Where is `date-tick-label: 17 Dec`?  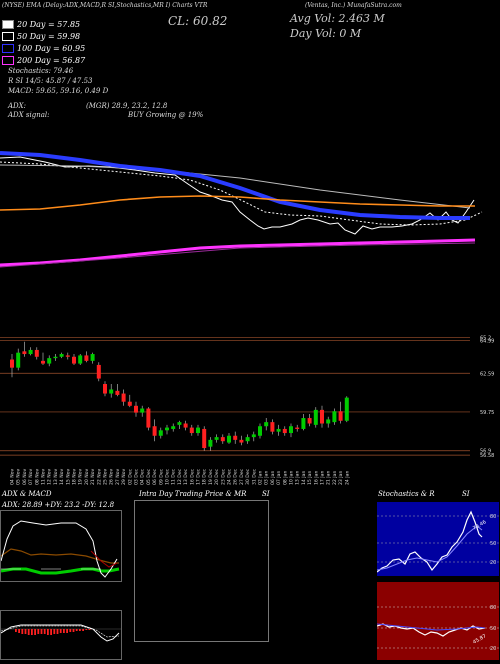 date-tick-label: 17 Dec is located at coordinates (199, 476).